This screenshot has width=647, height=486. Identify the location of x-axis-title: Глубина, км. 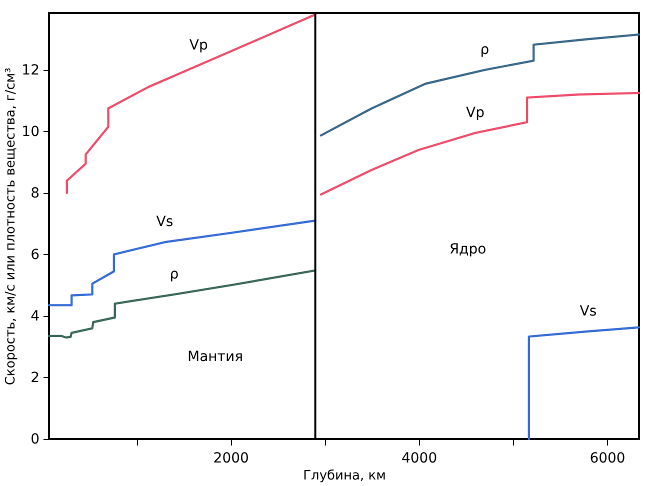
(344, 476).